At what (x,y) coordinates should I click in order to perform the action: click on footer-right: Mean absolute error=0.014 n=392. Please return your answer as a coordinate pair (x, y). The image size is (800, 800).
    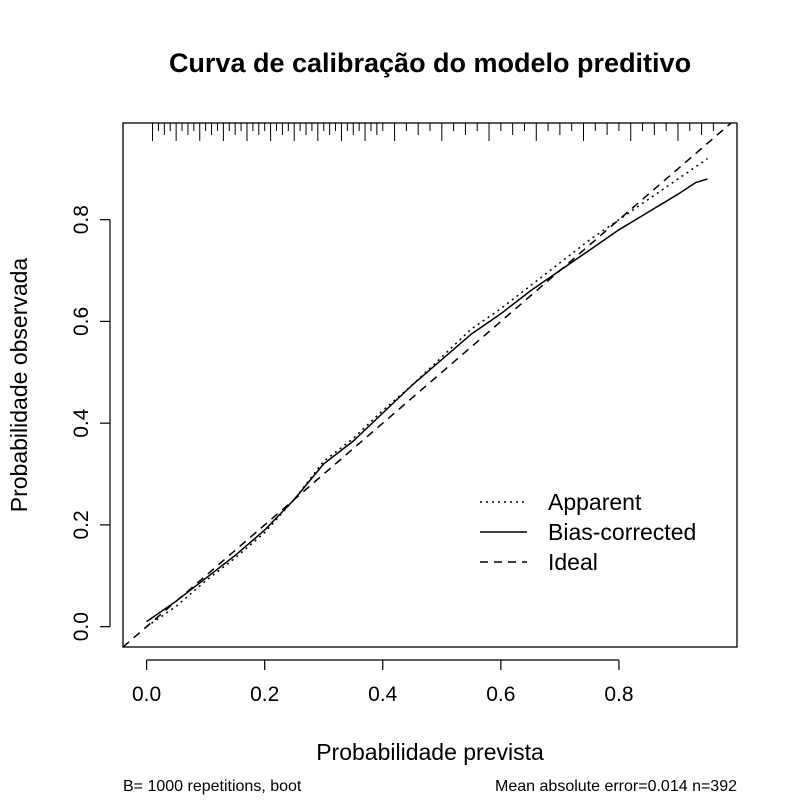
    Looking at the image, I should click on (616, 786).